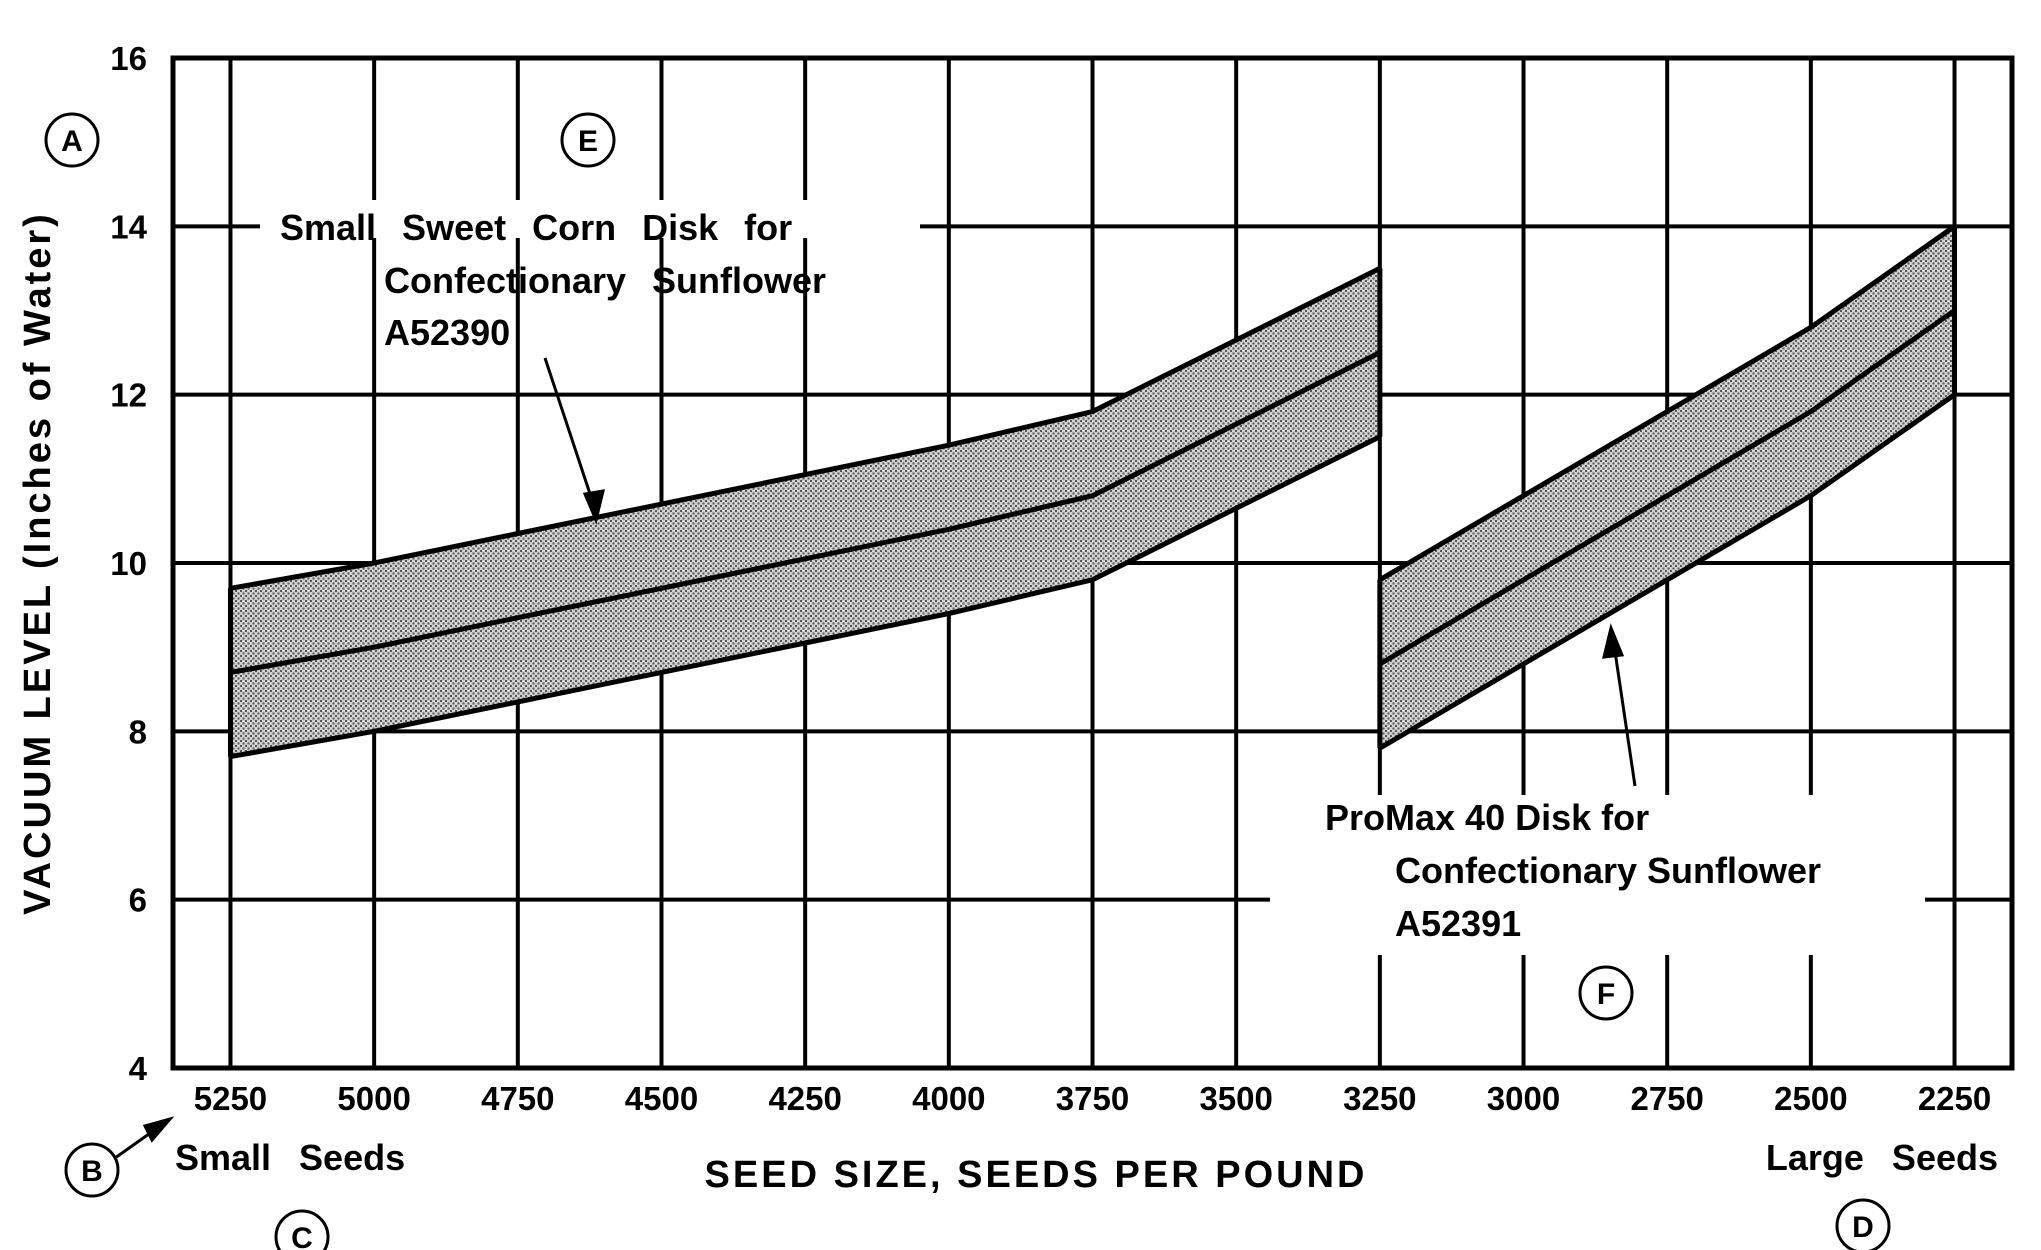 The width and height of the screenshot is (2041, 1250). Describe the element at coordinates (302, 1236) in the screenshot. I see `callout-c-letter: C` at that location.